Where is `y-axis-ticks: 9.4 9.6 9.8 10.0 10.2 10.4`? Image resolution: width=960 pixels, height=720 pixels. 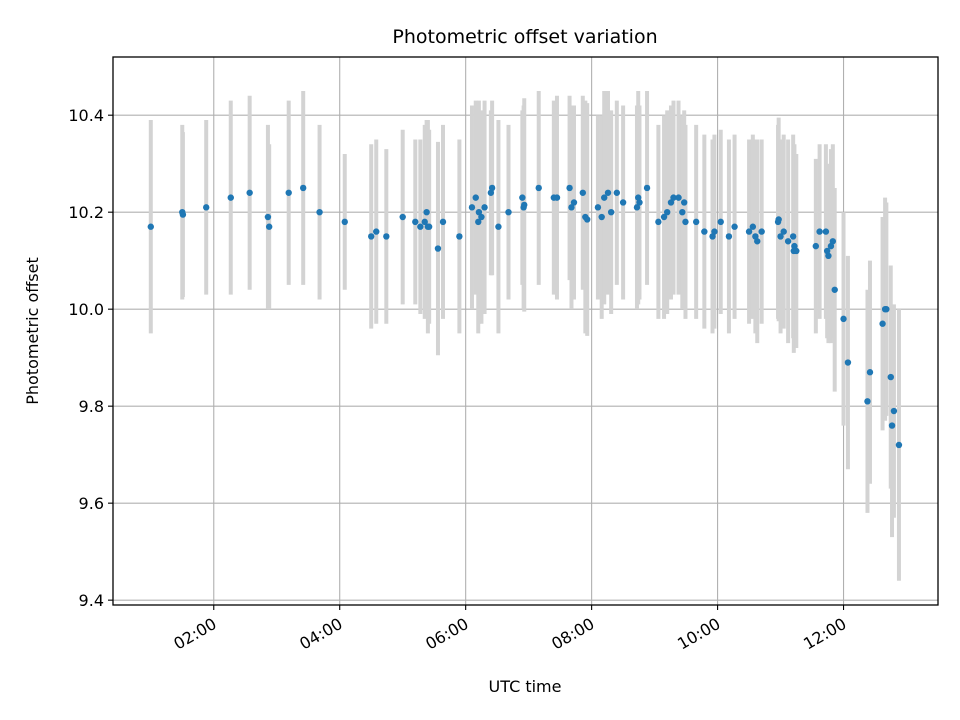
y-axis-ticks: 9.4 9.6 9.8 10.0 10.2 10.4 is located at coordinates (90, 358).